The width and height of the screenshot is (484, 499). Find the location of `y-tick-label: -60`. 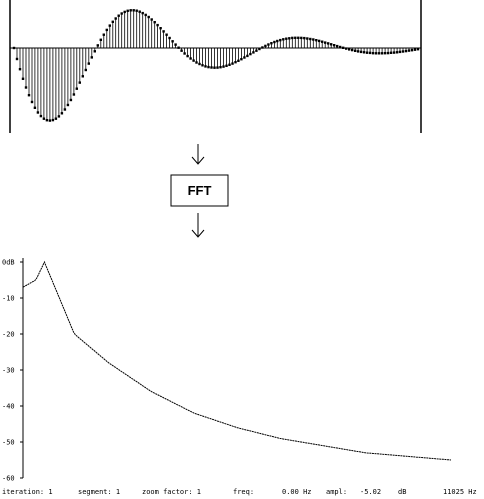

y-tick-label: -60 is located at coordinates (8, 479).